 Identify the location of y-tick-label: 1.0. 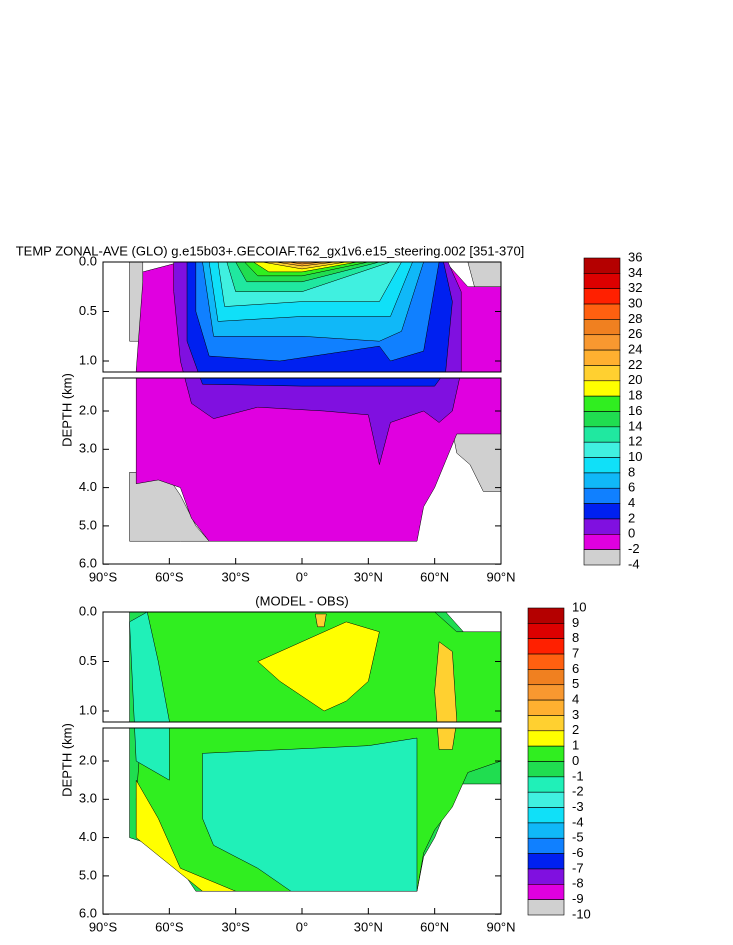
(88, 709).